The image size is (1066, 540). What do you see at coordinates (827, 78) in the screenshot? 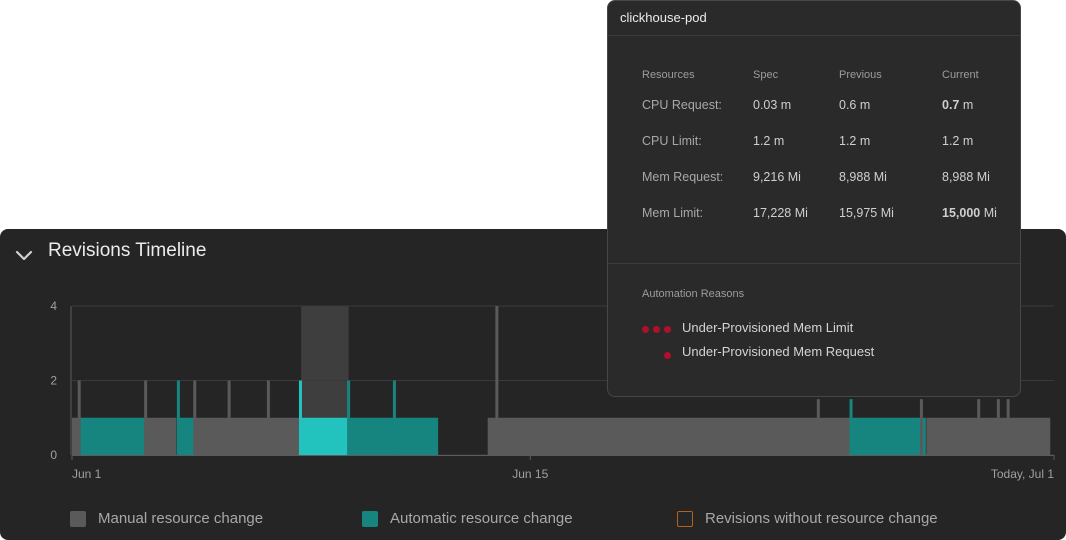
I see `table-header-row: Resources Spec Previous Current` at bounding box center [827, 78].